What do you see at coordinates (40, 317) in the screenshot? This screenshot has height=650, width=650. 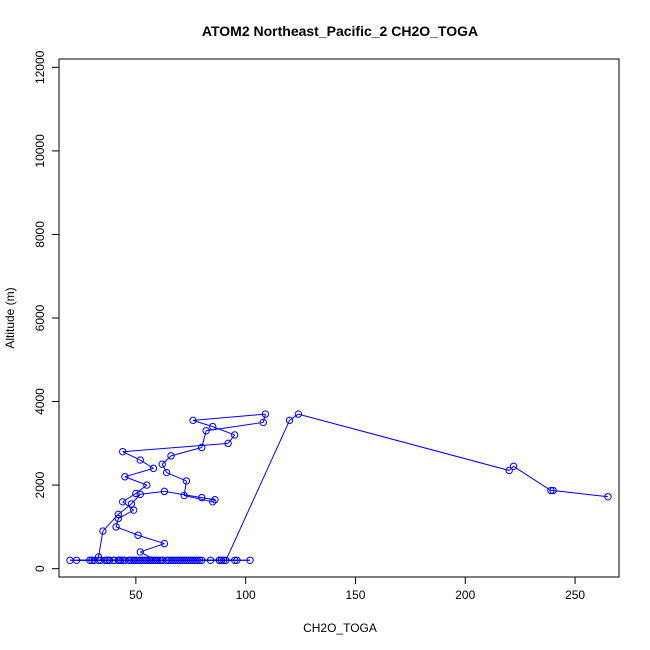 I see `y-tick-label: 6000` at bounding box center [40, 317].